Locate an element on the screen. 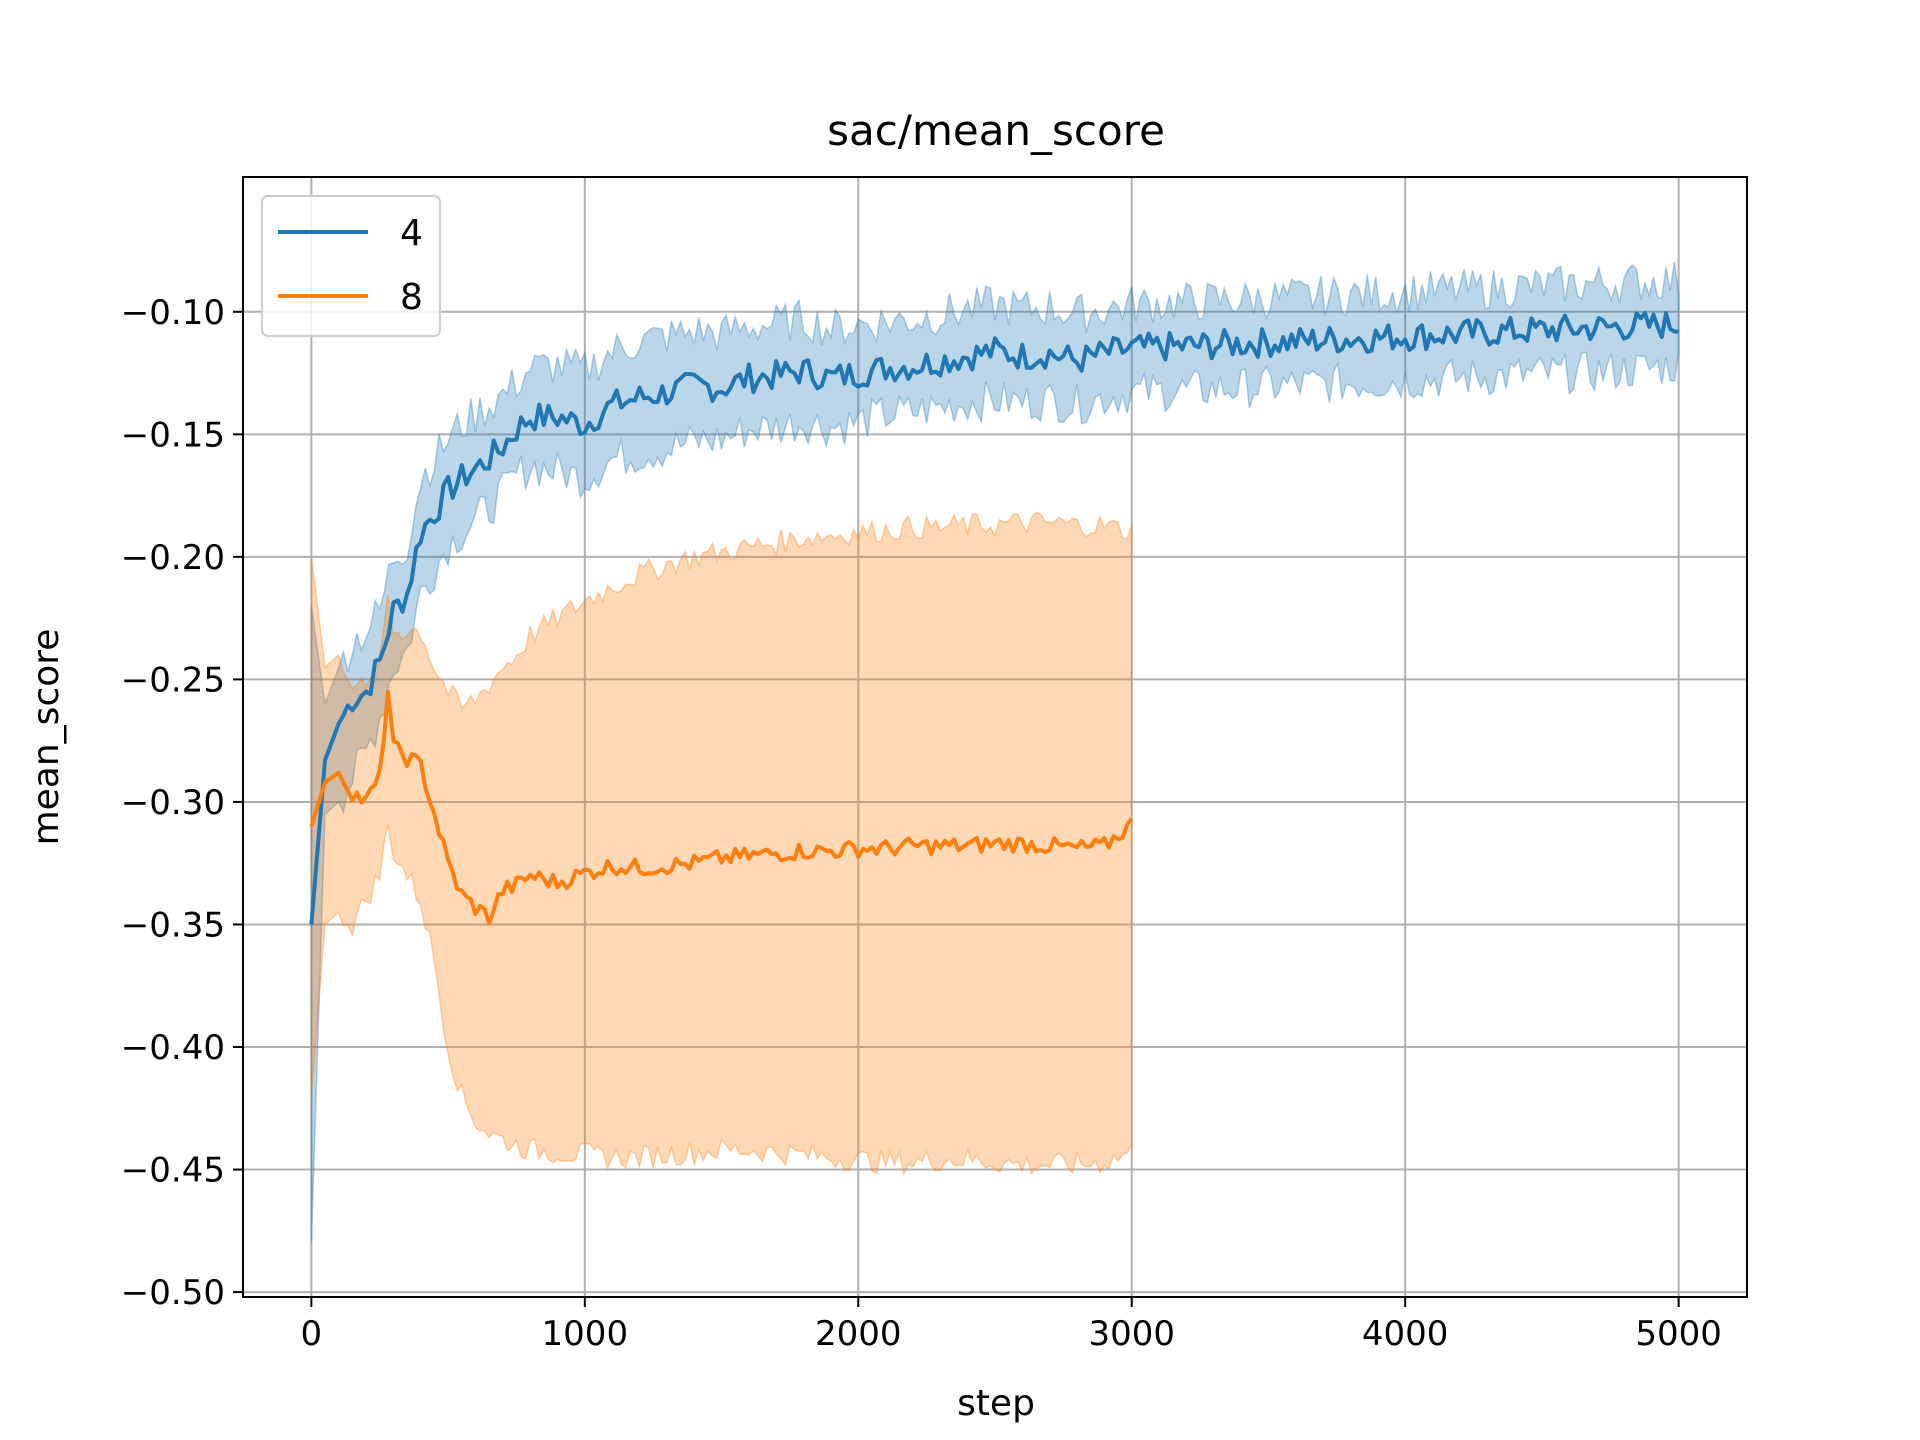  y-tick-label: −0.45 is located at coordinates (173, 1171).